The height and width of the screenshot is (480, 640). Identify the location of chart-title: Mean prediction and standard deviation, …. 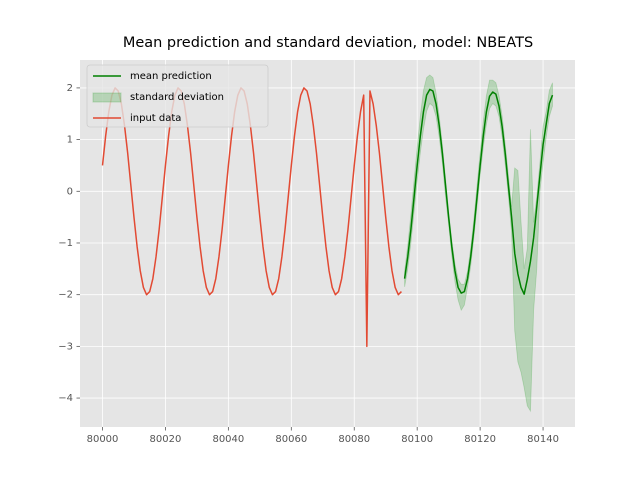
(328, 43).